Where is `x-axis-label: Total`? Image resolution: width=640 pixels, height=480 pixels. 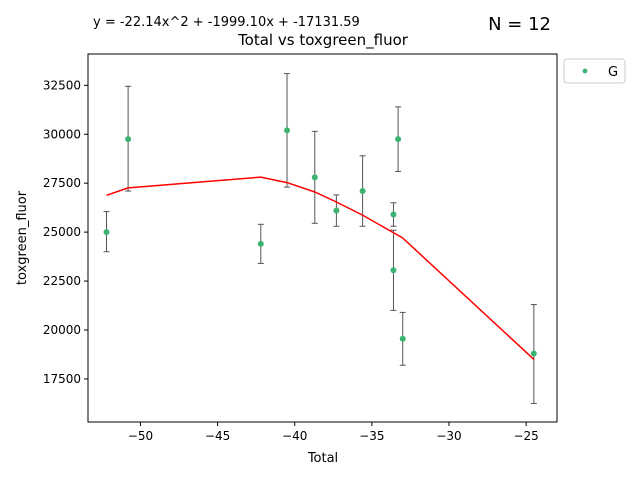
x-axis-label: Total is located at coordinates (322, 458).